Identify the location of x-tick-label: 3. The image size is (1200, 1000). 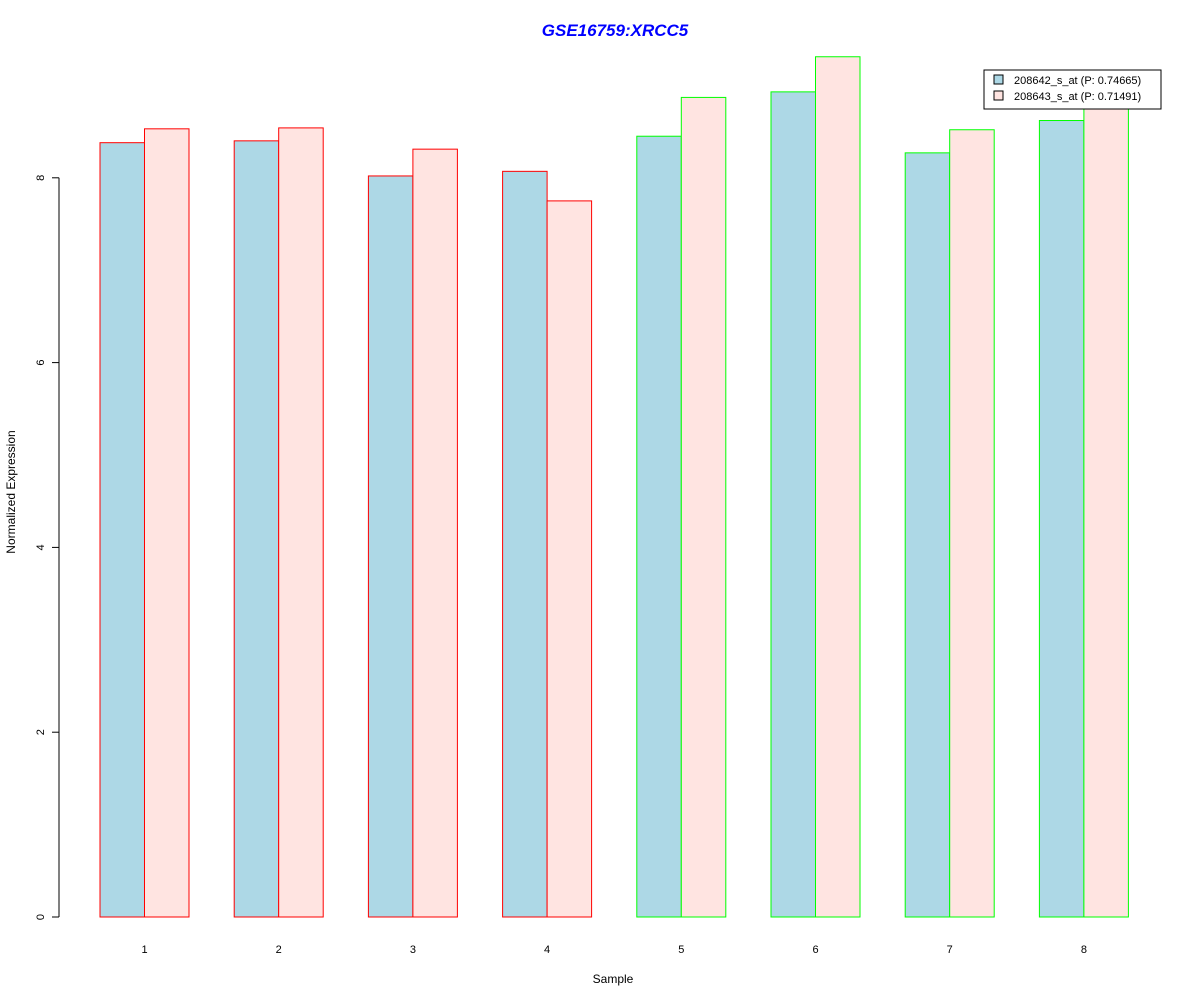
(413, 950).